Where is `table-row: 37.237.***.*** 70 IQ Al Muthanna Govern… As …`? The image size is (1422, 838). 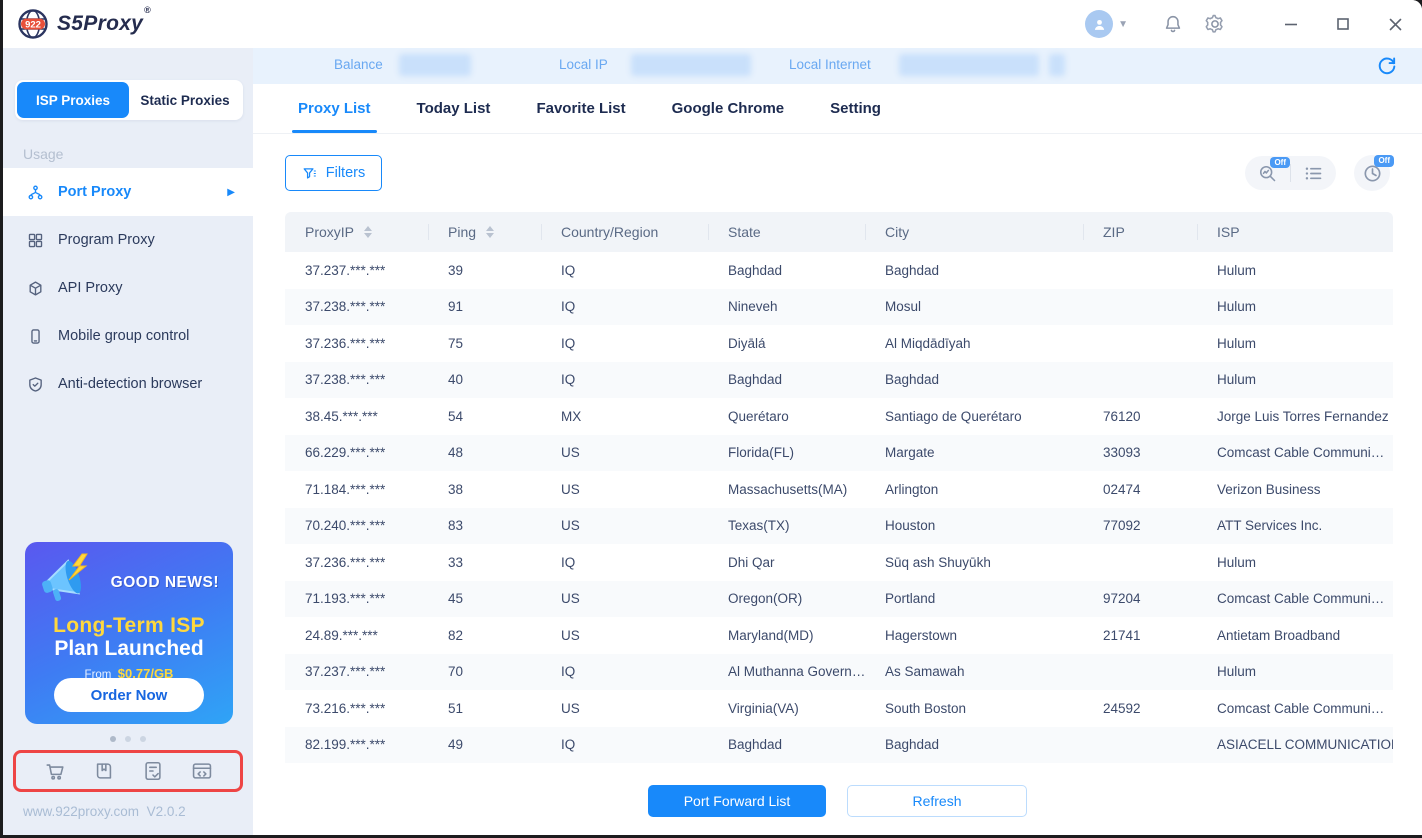 table-row: 37.237.***.*** 70 IQ Al Muthanna Govern… As … is located at coordinates (839, 671).